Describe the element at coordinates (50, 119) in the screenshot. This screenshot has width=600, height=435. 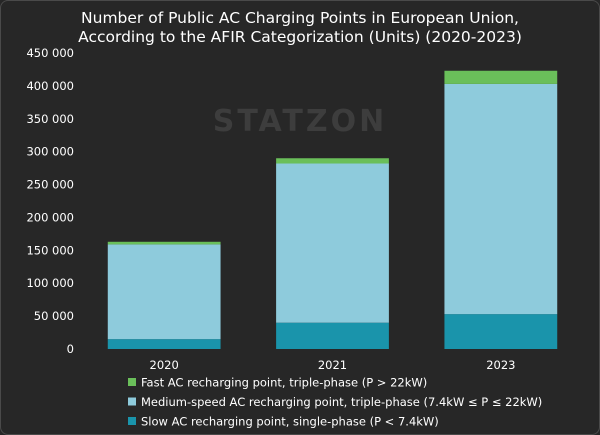
I see `y-tick-label: 350 000` at that location.